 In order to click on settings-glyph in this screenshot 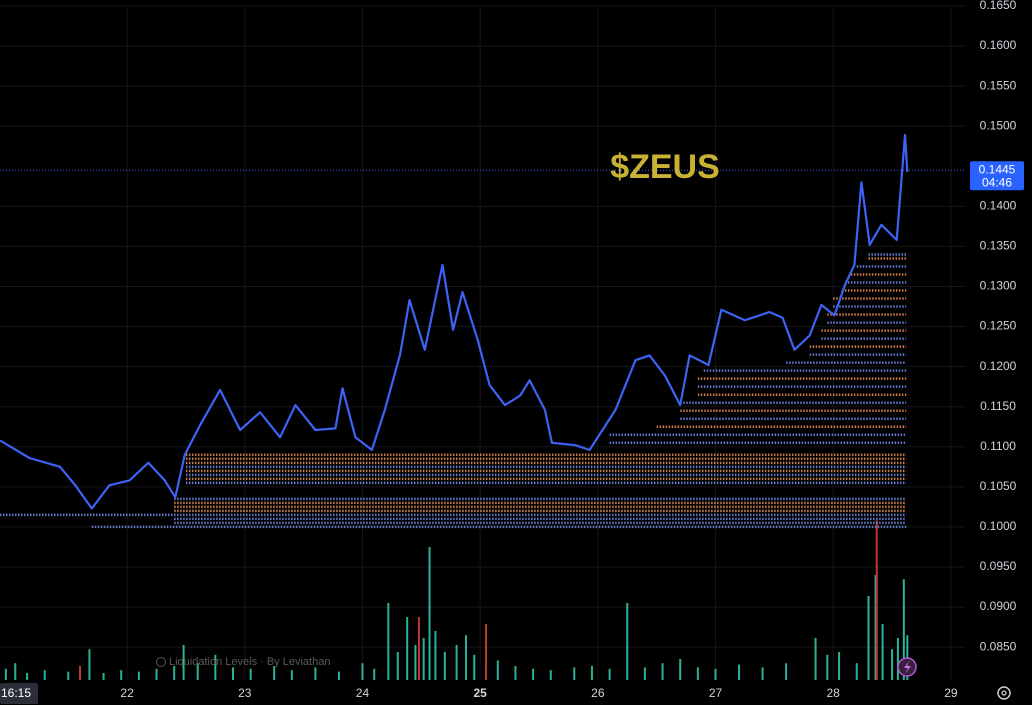, I will do `click(1004, 693)`.